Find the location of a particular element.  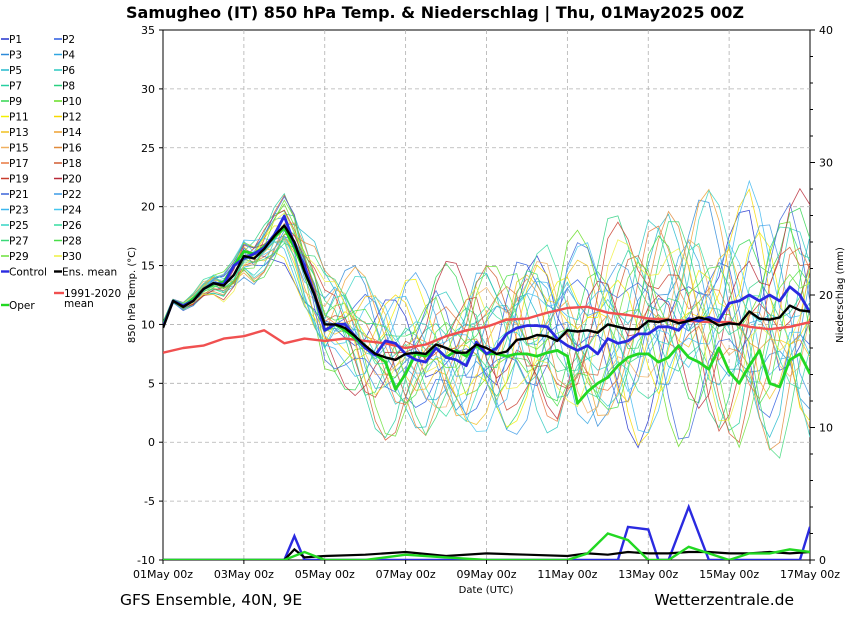

legend-label: P27 is located at coordinates (19, 242).